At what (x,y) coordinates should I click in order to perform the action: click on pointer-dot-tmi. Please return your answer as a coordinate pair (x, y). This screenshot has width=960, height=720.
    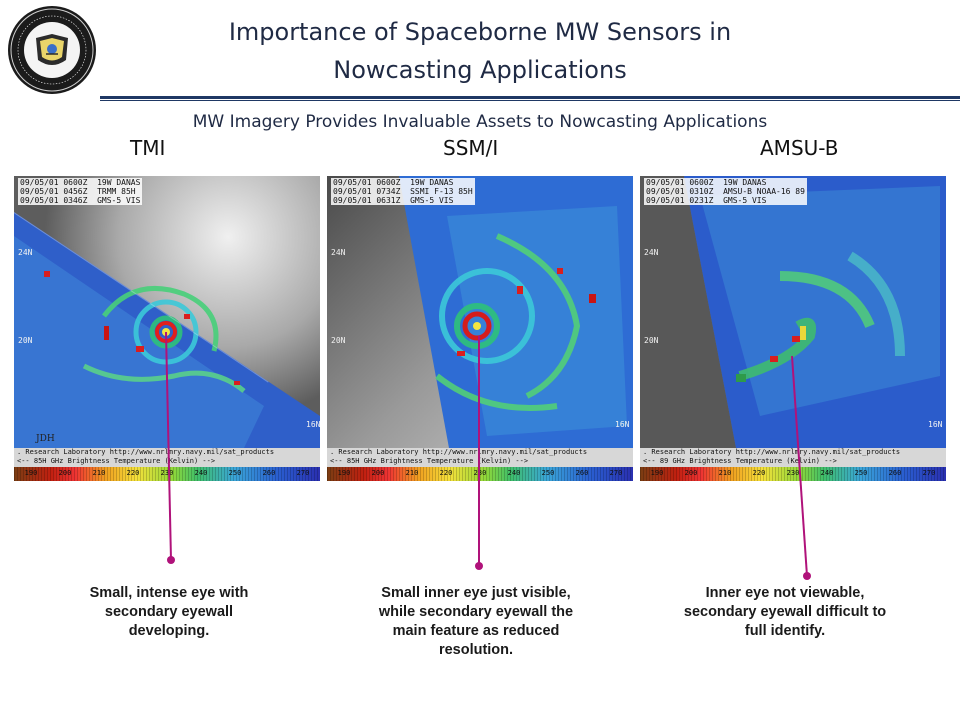
    Looking at the image, I should click on (171, 560).